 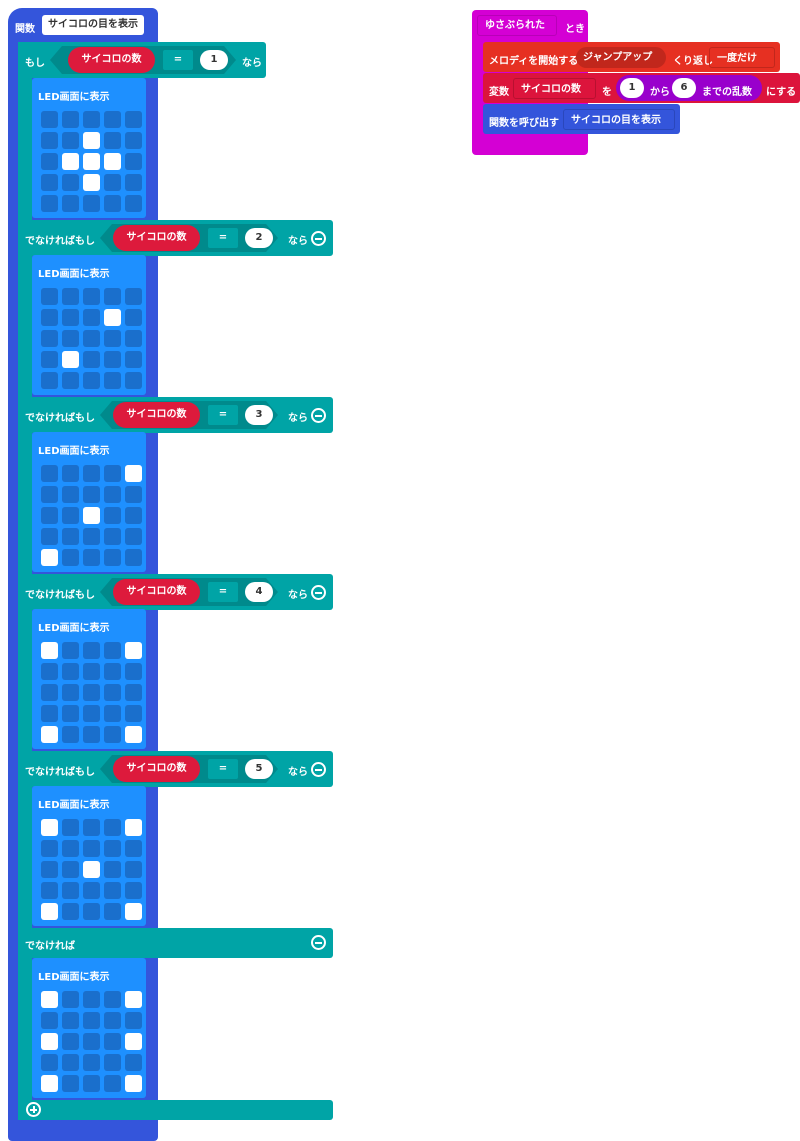 What do you see at coordinates (223, 415) in the screenshot?
I see `operator-dropdown: =` at bounding box center [223, 415].